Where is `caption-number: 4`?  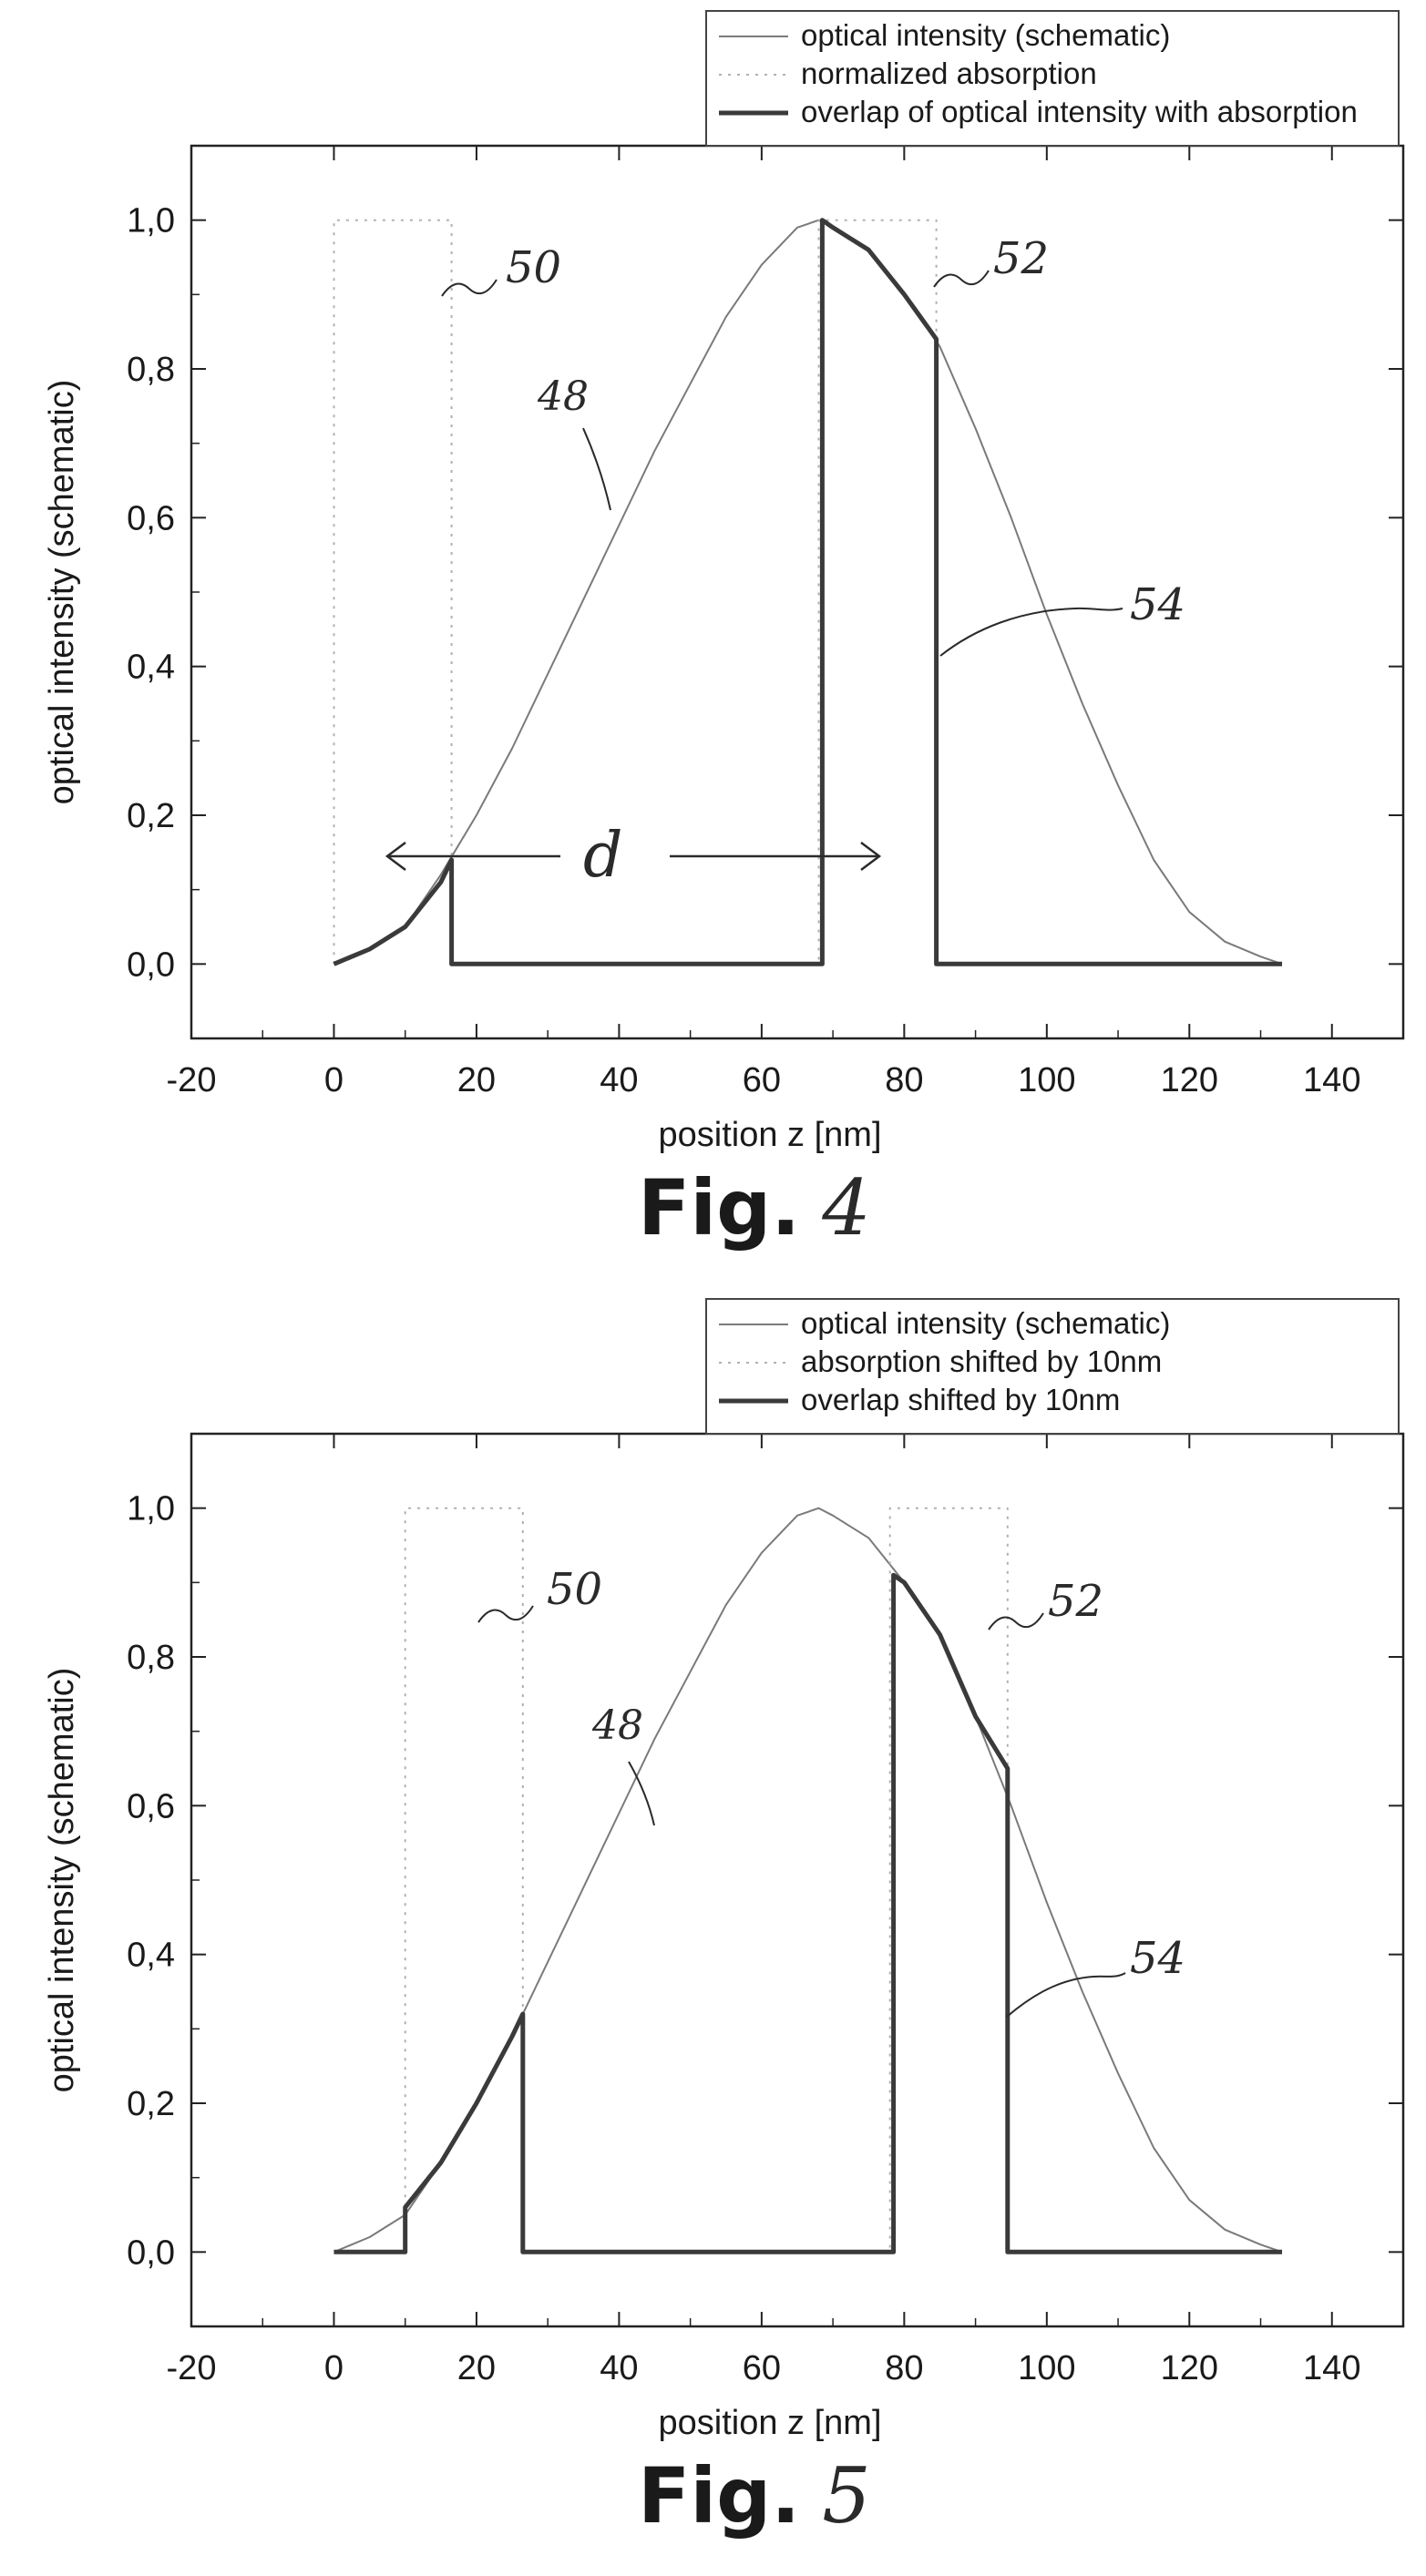
caption-number: 4 is located at coordinates (845, 1207).